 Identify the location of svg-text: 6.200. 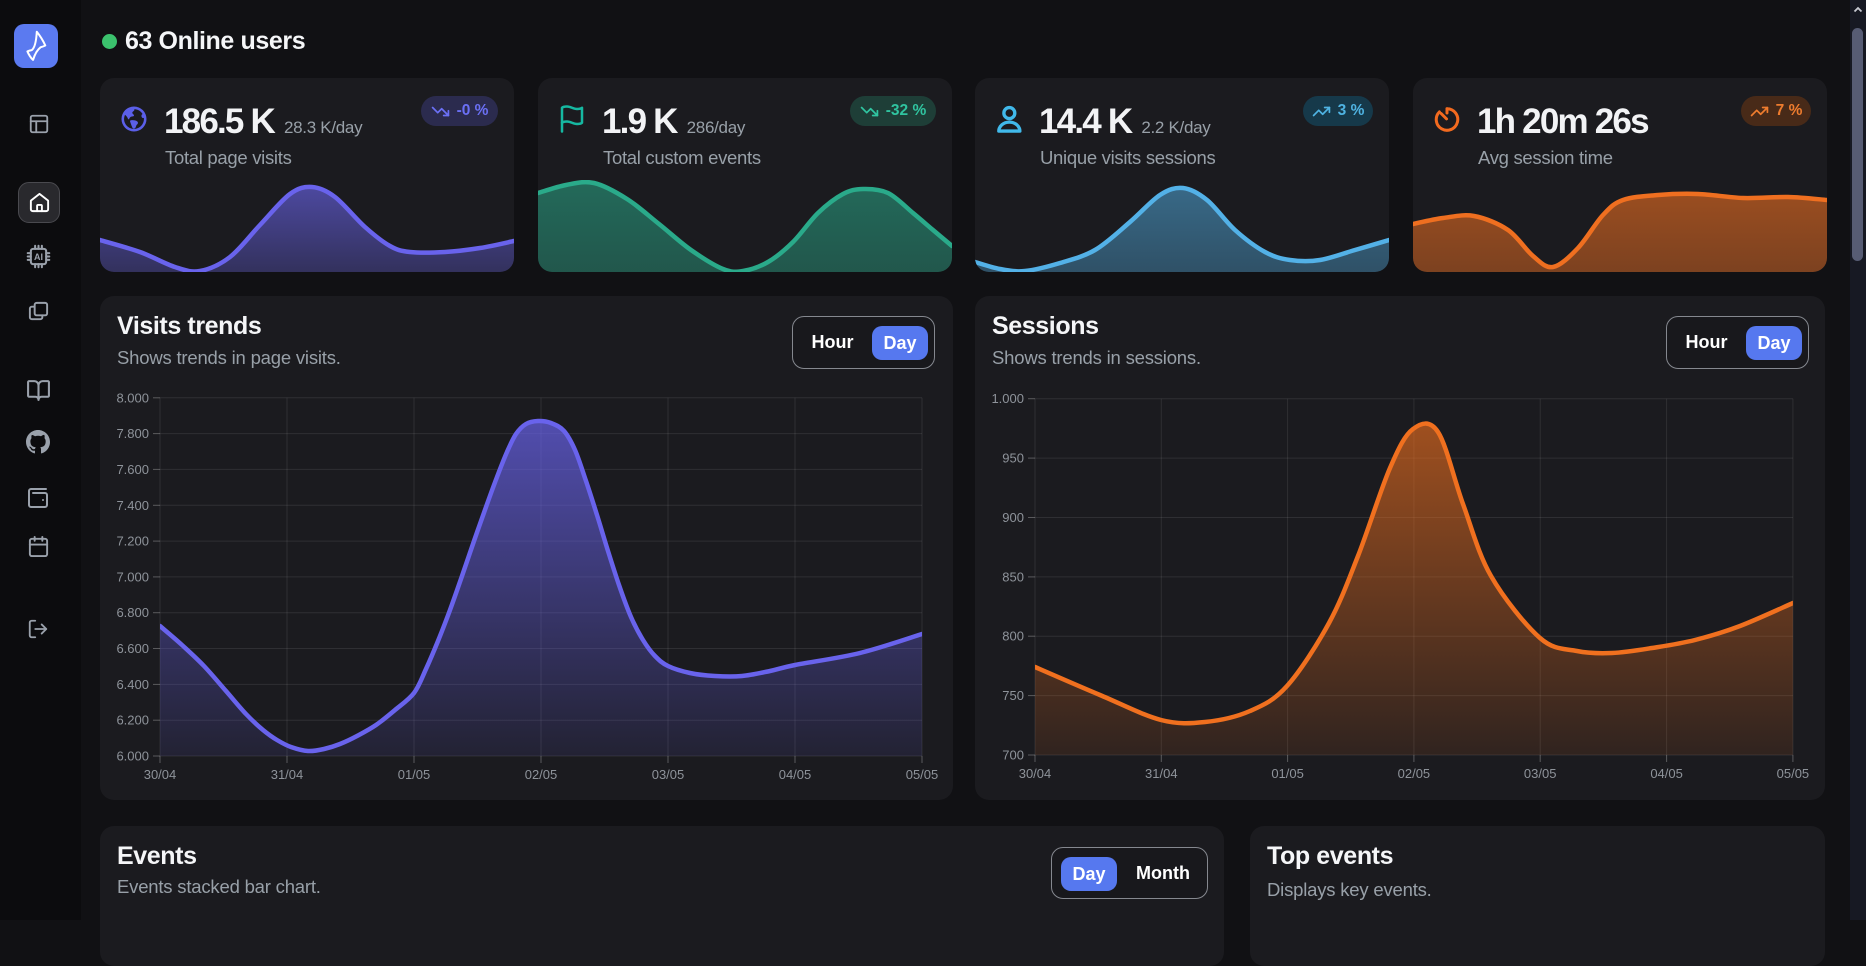
(132, 720).